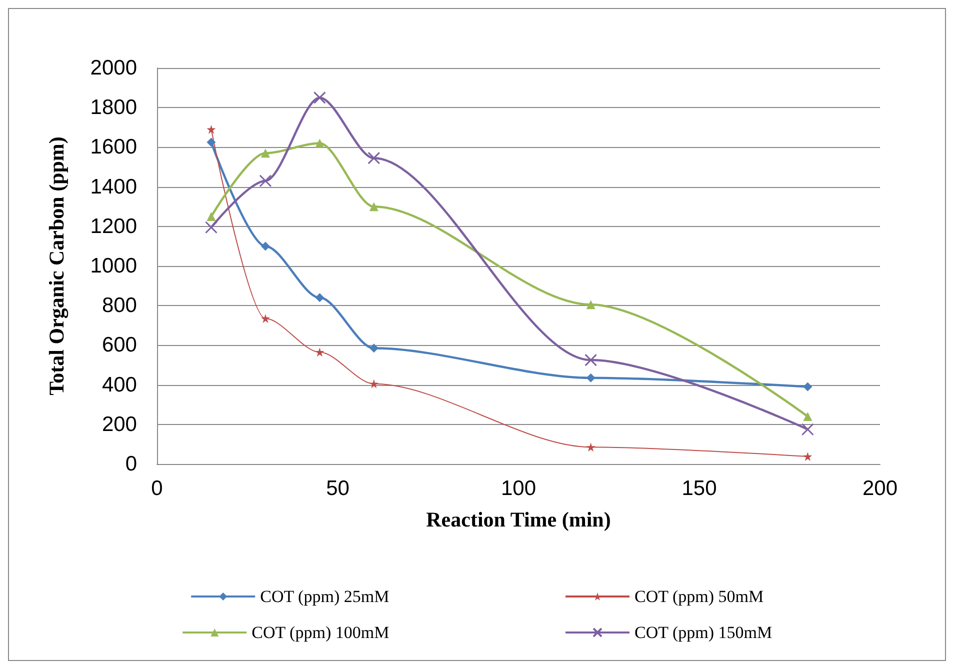  What do you see at coordinates (113, 68) in the screenshot?
I see `y-tick-label: 2000` at bounding box center [113, 68].